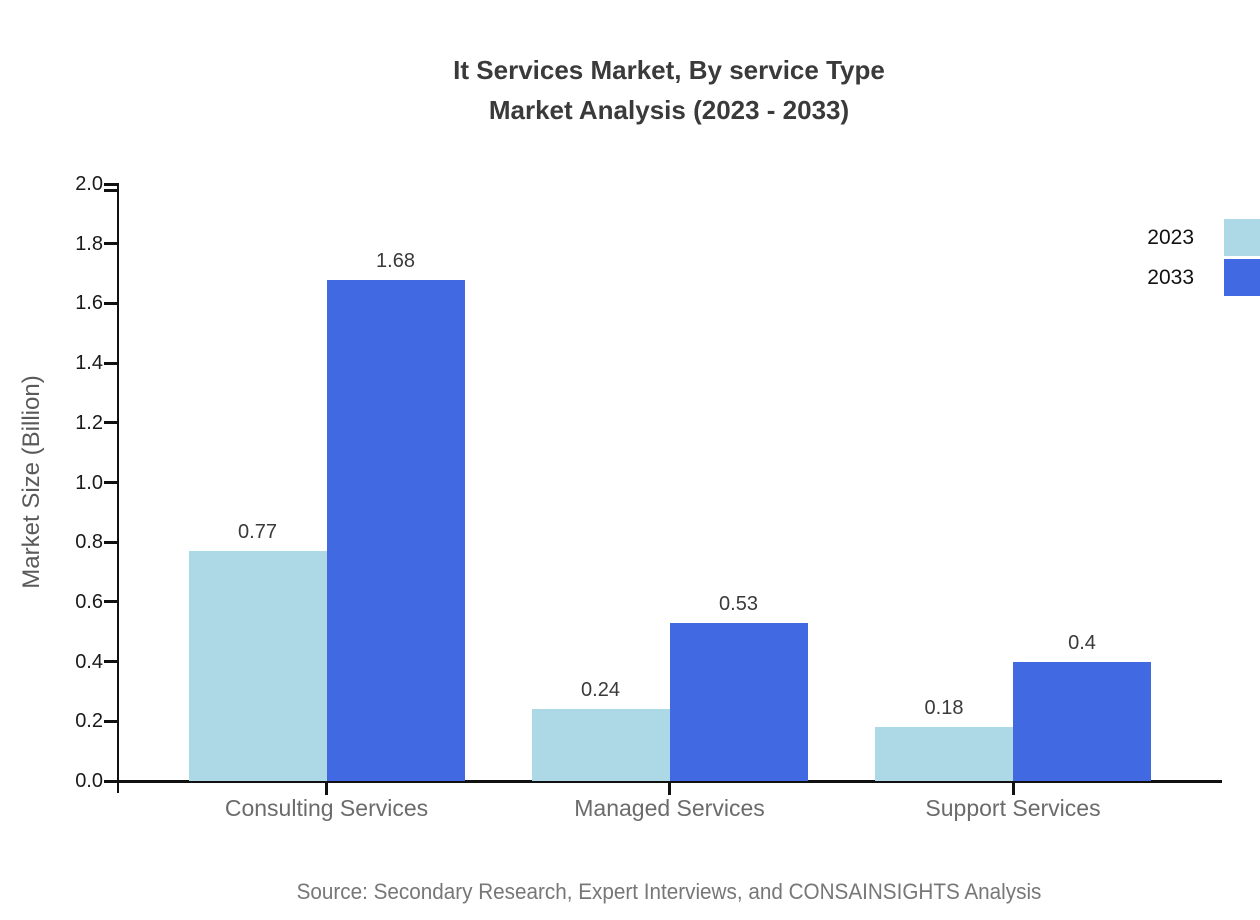  What do you see at coordinates (89, 721) in the screenshot?
I see `y-tick-label: 0.2` at bounding box center [89, 721].